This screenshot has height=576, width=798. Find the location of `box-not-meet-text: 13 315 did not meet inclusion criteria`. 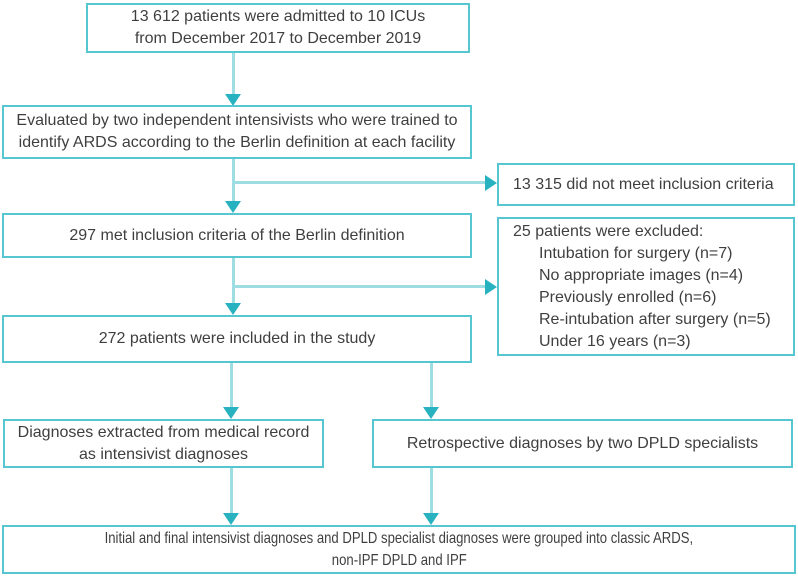

box-not-meet-text: 13 315 did not meet inclusion criteria is located at coordinates (643, 184).